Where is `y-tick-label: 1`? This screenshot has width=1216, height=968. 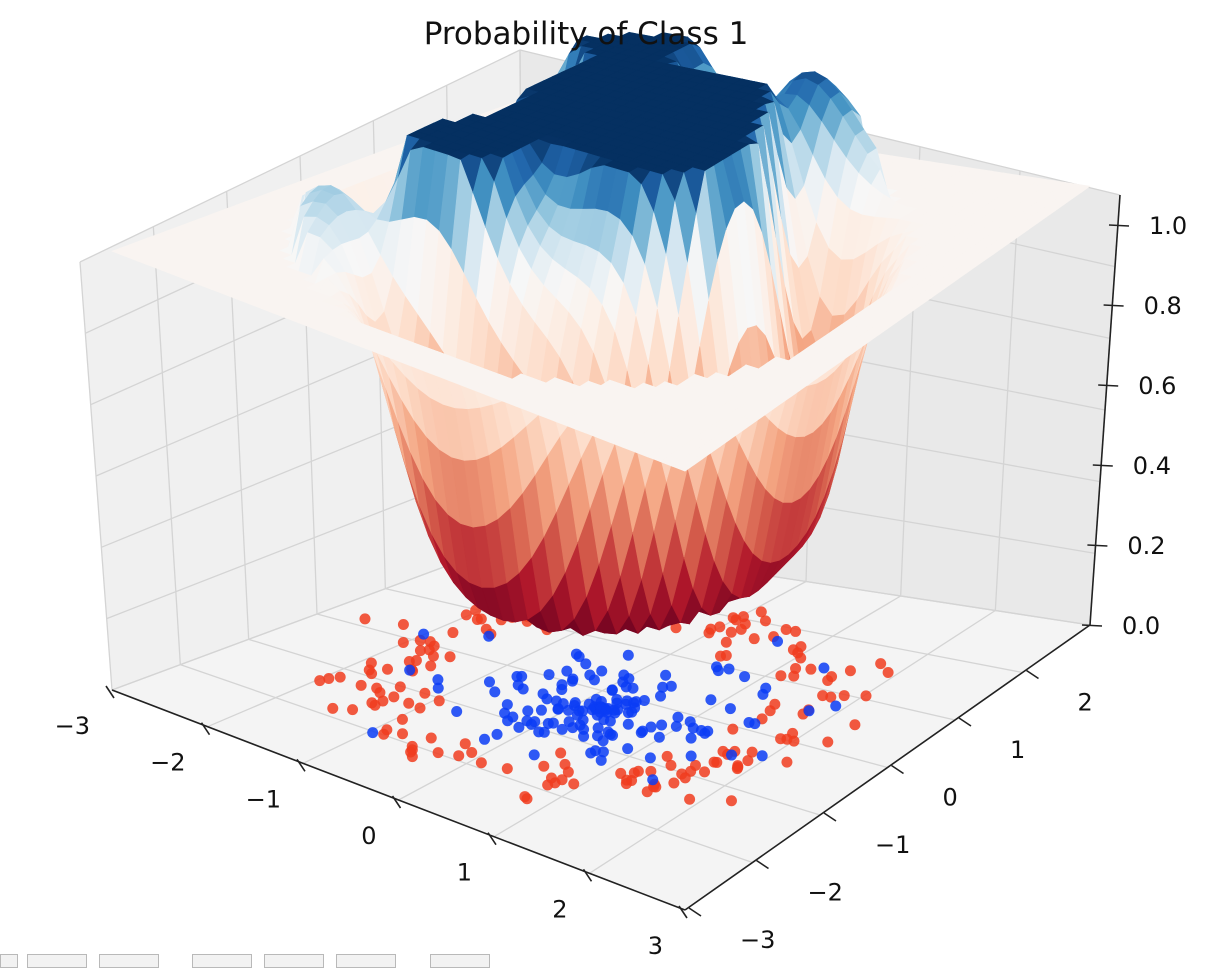
y-tick-label: 1 is located at coordinates (1017, 750).